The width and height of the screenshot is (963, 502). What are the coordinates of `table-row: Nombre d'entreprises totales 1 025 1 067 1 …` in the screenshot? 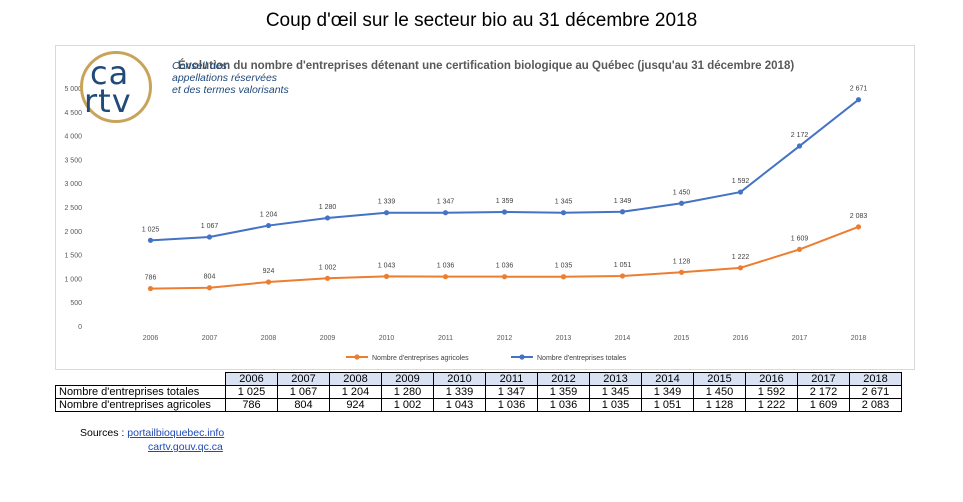 It's located at (478, 392).